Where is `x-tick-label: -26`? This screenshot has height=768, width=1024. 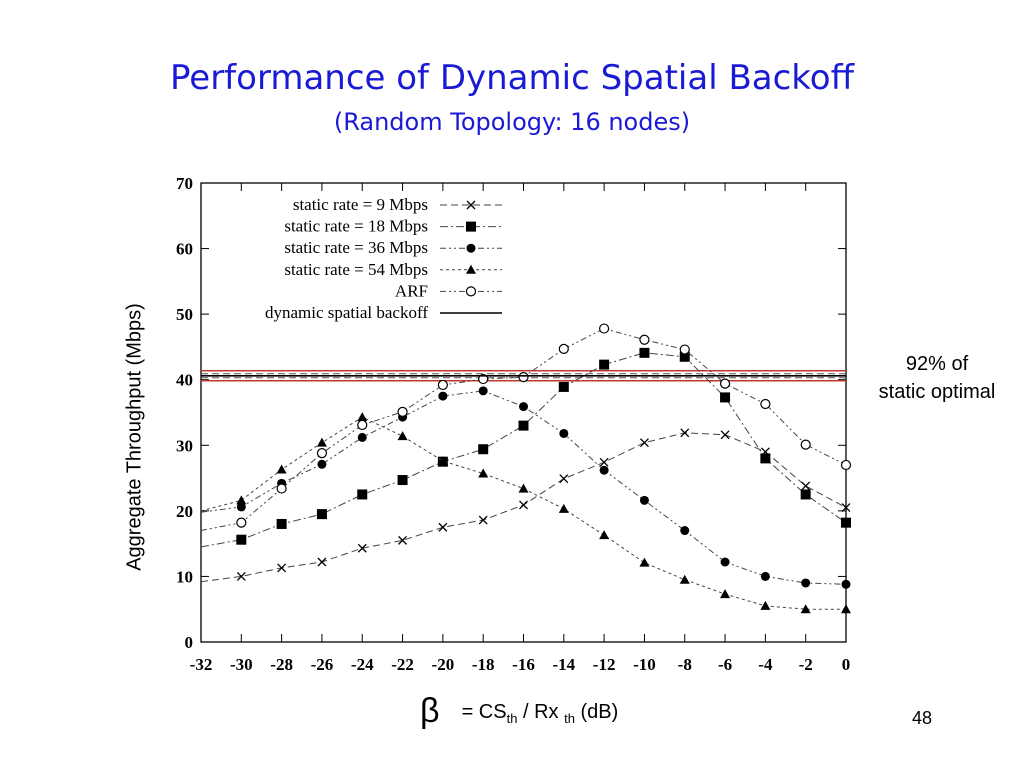
x-tick-label: -26 is located at coordinates (322, 664).